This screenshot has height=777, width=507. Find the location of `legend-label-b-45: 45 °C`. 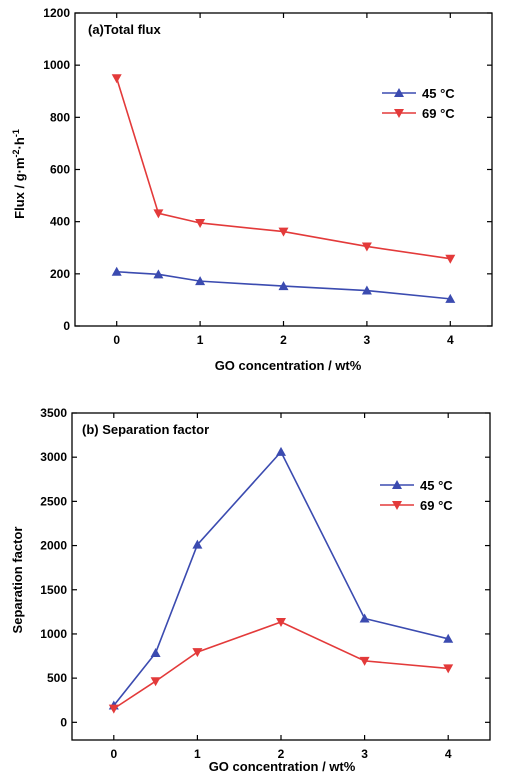

legend-label-b-45: 45 °C is located at coordinates (436, 485).